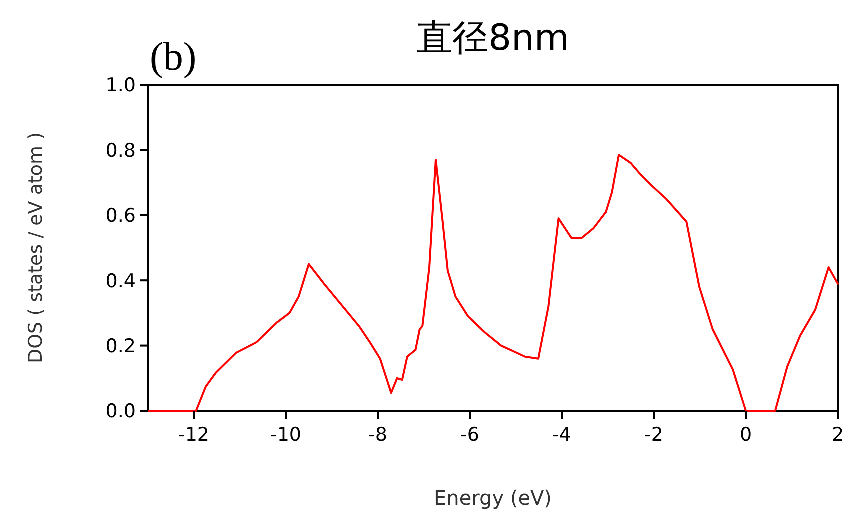 This screenshot has height=515, width=852. What do you see at coordinates (838, 435) in the screenshot?
I see `x-tick-label: 2` at bounding box center [838, 435].